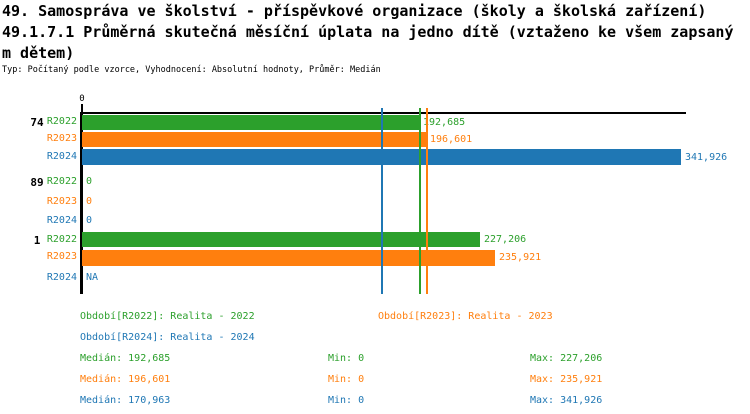 This screenshot has width=750, height=414. I want to click on stat-min-r2023: Min: 0, so click(346, 379).